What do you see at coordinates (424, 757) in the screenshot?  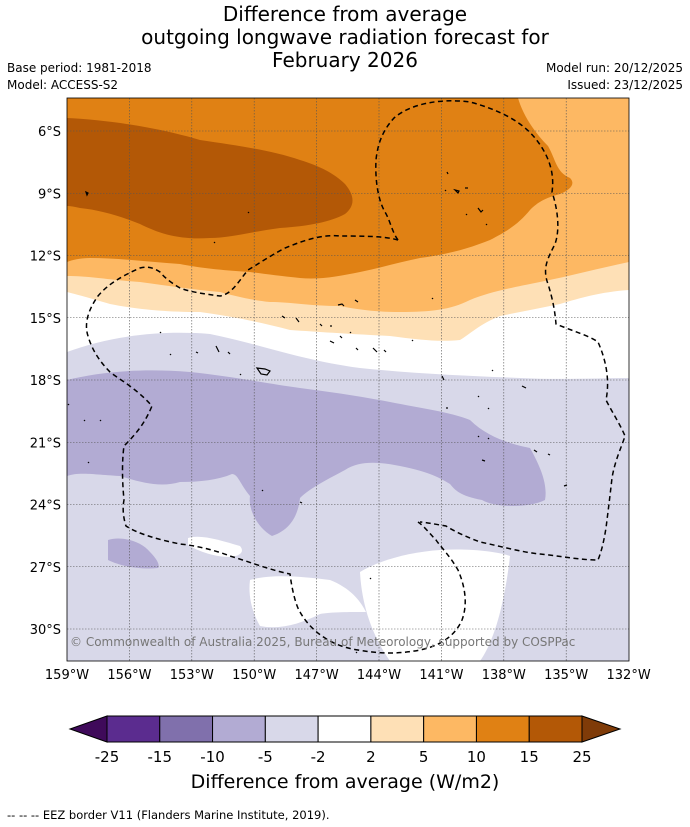 I see `colorbar-tick-label: 5` at bounding box center [424, 757].